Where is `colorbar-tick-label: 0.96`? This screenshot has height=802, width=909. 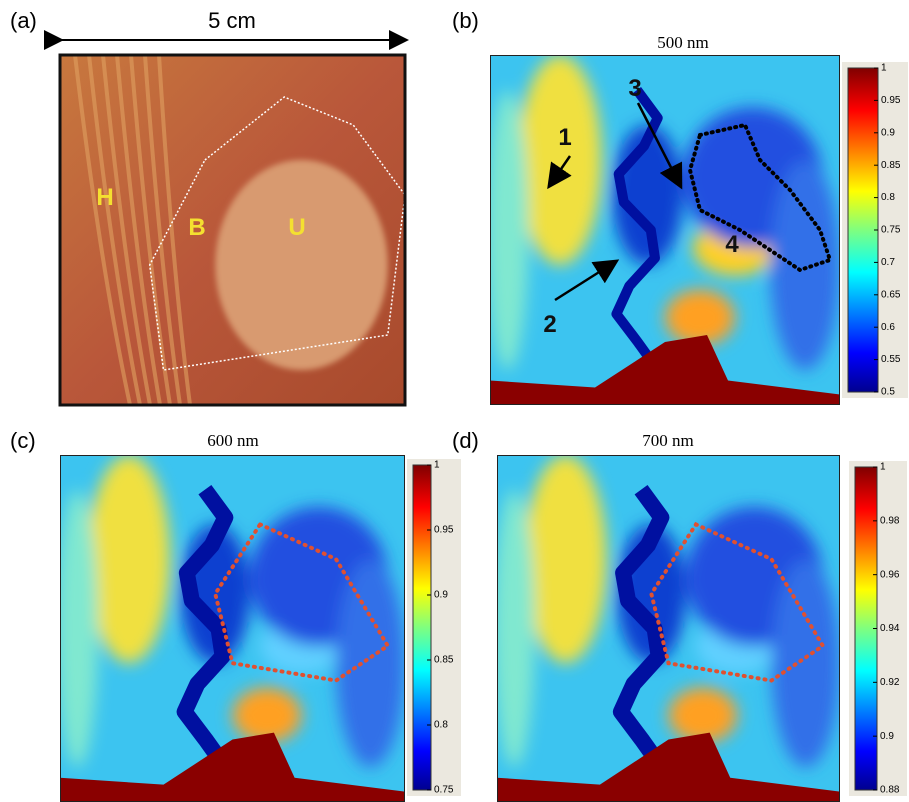 colorbar-tick-label: 0.96 is located at coordinates (890, 574).